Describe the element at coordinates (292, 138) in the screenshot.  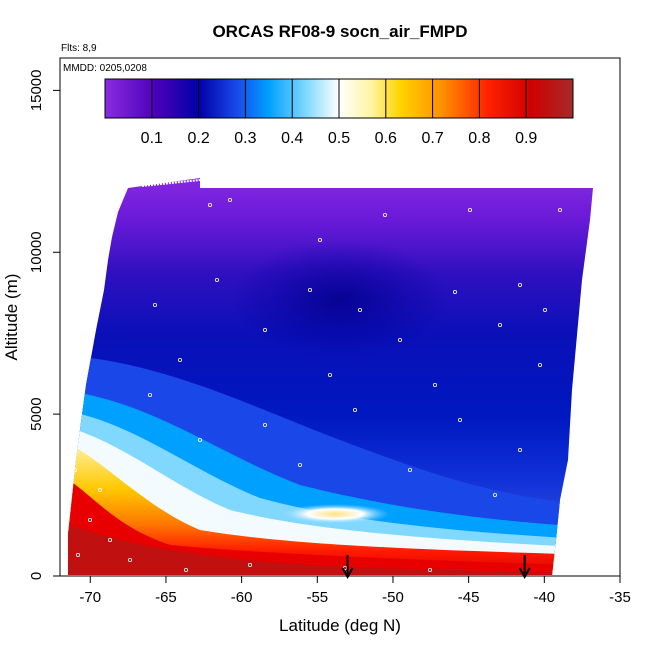
I see `colorbar-tick-label: 0.4` at that location.